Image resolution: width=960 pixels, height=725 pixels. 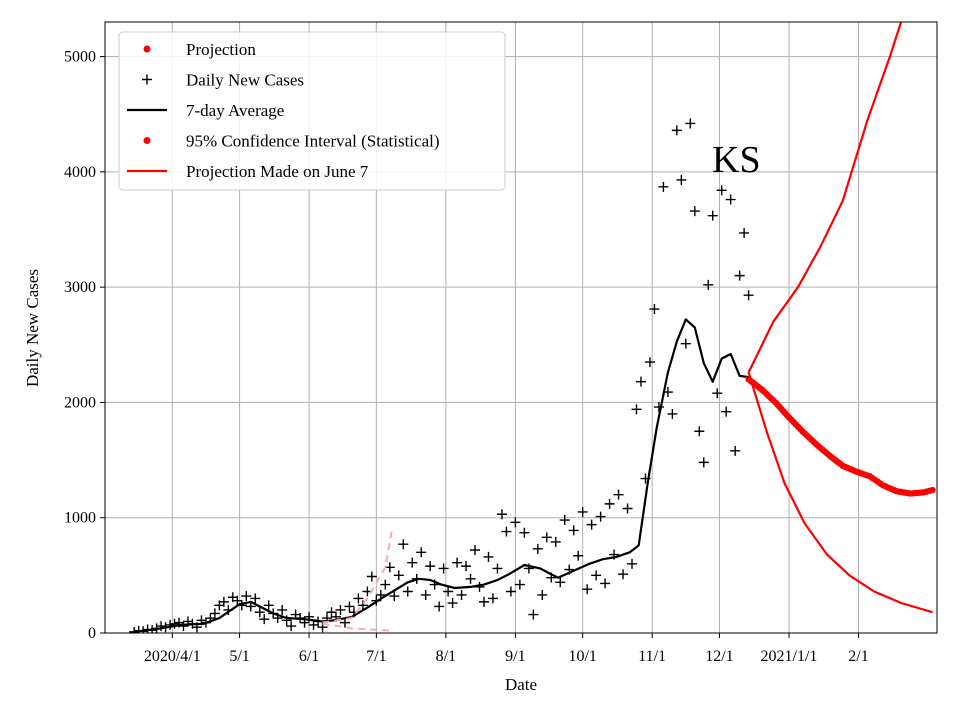 What do you see at coordinates (582, 656) in the screenshot?
I see `x-tick-label: 10/1` at bounding box center [582, 656].